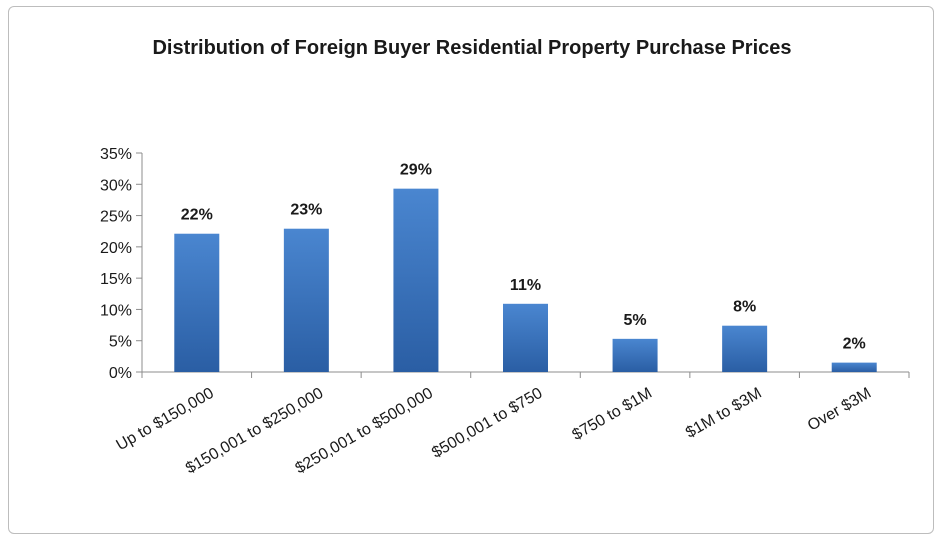 The height and width of the screenshot is (544, 945). I want to click on y-tick-label: 30%, so click(116, 185).